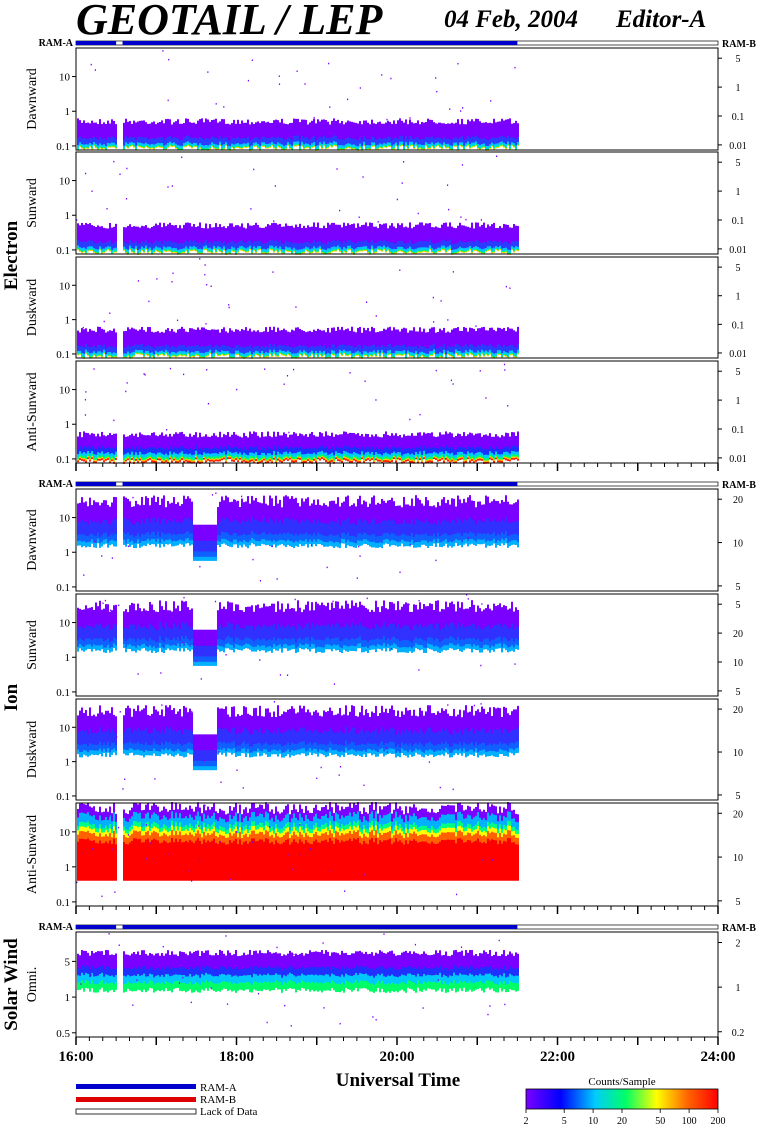 The height and width of the screenshot is (1128, 762). I want to click on y2-tick-label: 0.1, so click(738, 430).